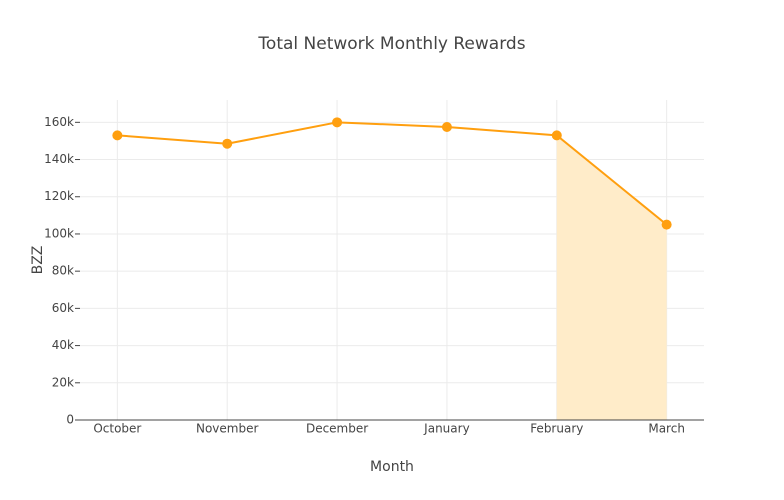 This screenshot has height=500, width=784. I want to click on y-tick-label: 160k, so click(59, 122).